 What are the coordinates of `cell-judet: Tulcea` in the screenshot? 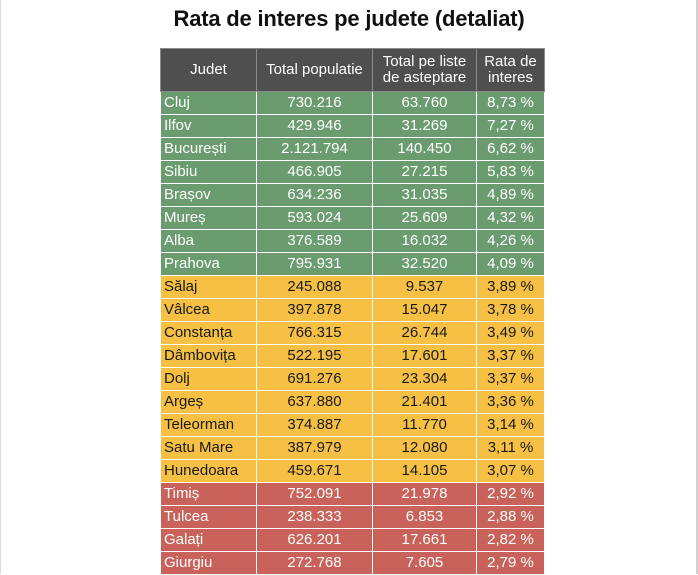 It's located at (208, 517).